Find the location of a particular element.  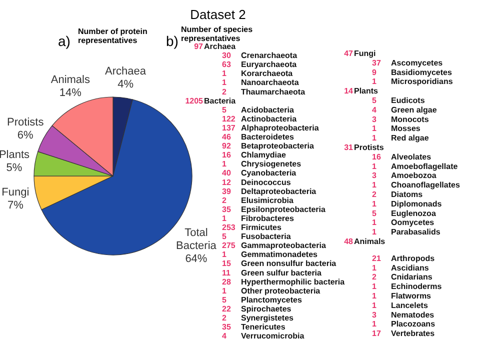

data-label: 22 is located at coordinates (227, 309).